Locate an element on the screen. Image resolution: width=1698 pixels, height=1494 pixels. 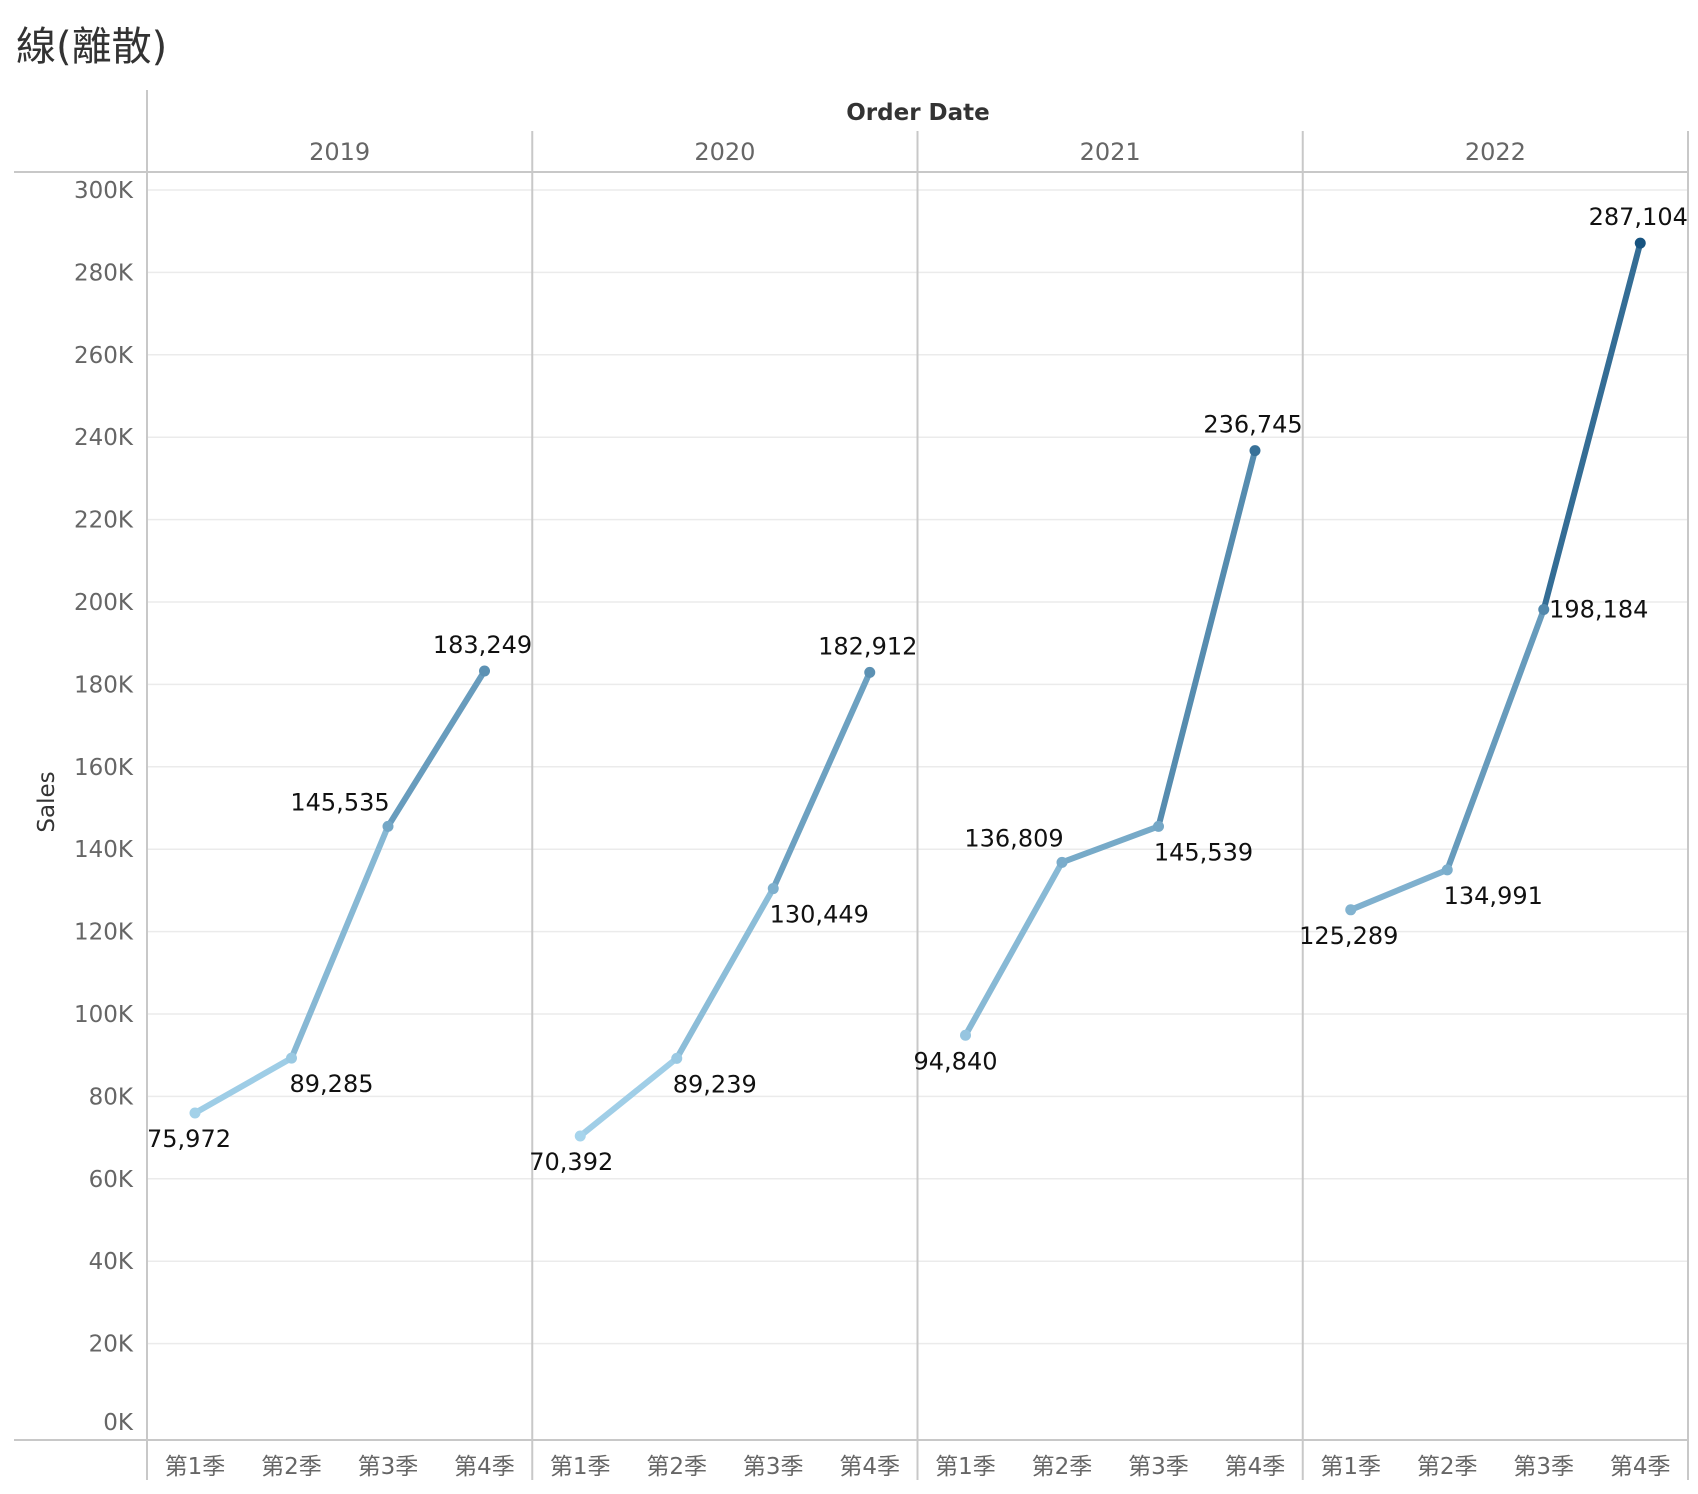
data-label-2019-q1: 75,972 is located at coordinates (189, 1139).